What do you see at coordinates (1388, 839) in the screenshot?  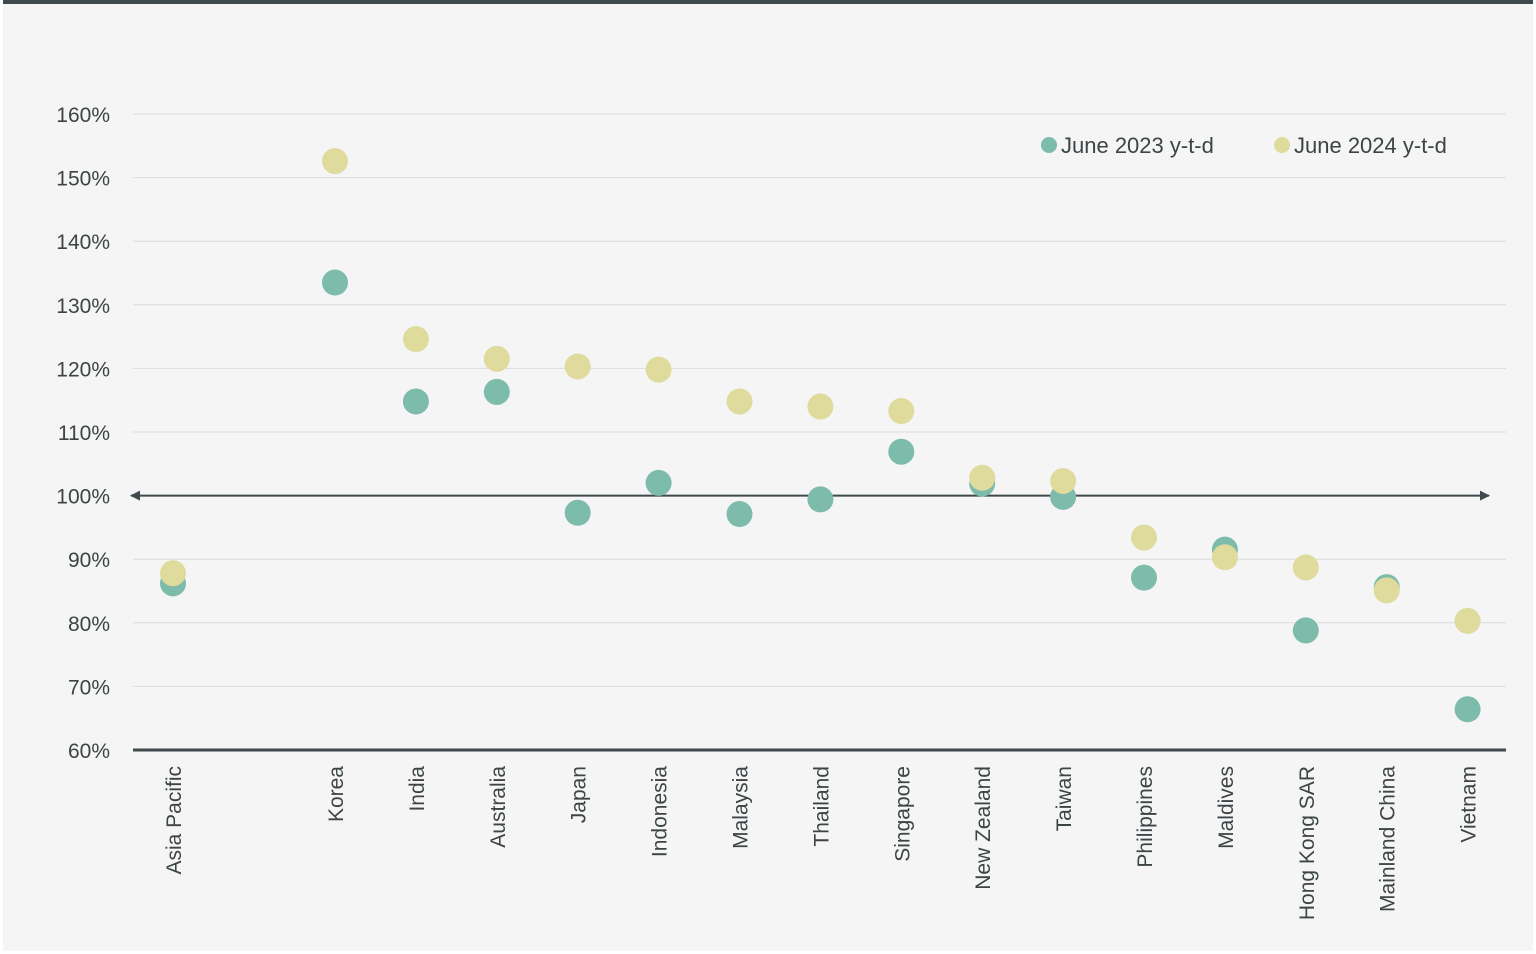 I see `x-tick-label: Mainland China` at bounding box center [1388, 839].